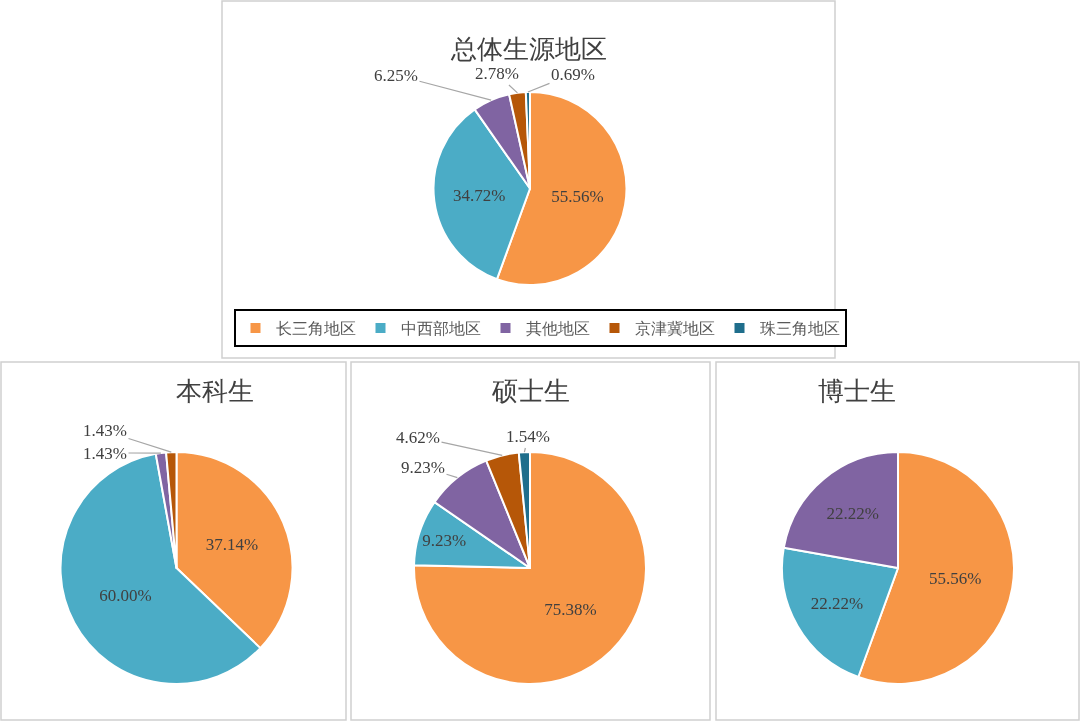  I want to click on legend-label: 其他地区, so click(557, 329).